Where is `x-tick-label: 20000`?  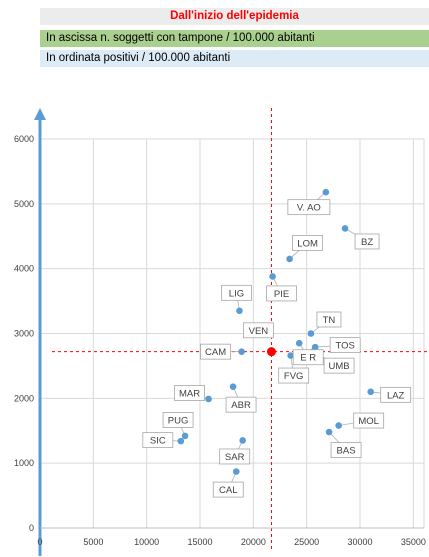
x-tick-label: 20000 is located at coordinates (253, 542).